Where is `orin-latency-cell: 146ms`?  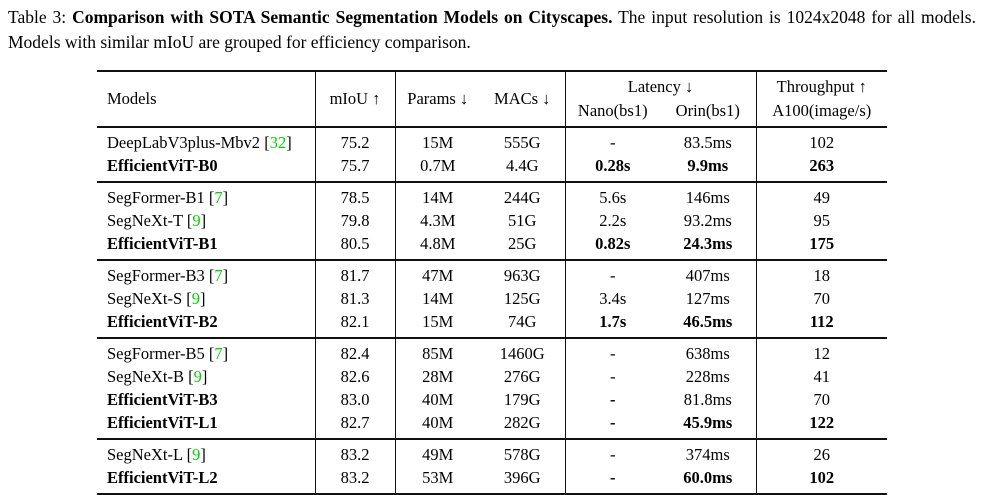 orin-latency-cell: 146ms is located at coordinates (708, 195).